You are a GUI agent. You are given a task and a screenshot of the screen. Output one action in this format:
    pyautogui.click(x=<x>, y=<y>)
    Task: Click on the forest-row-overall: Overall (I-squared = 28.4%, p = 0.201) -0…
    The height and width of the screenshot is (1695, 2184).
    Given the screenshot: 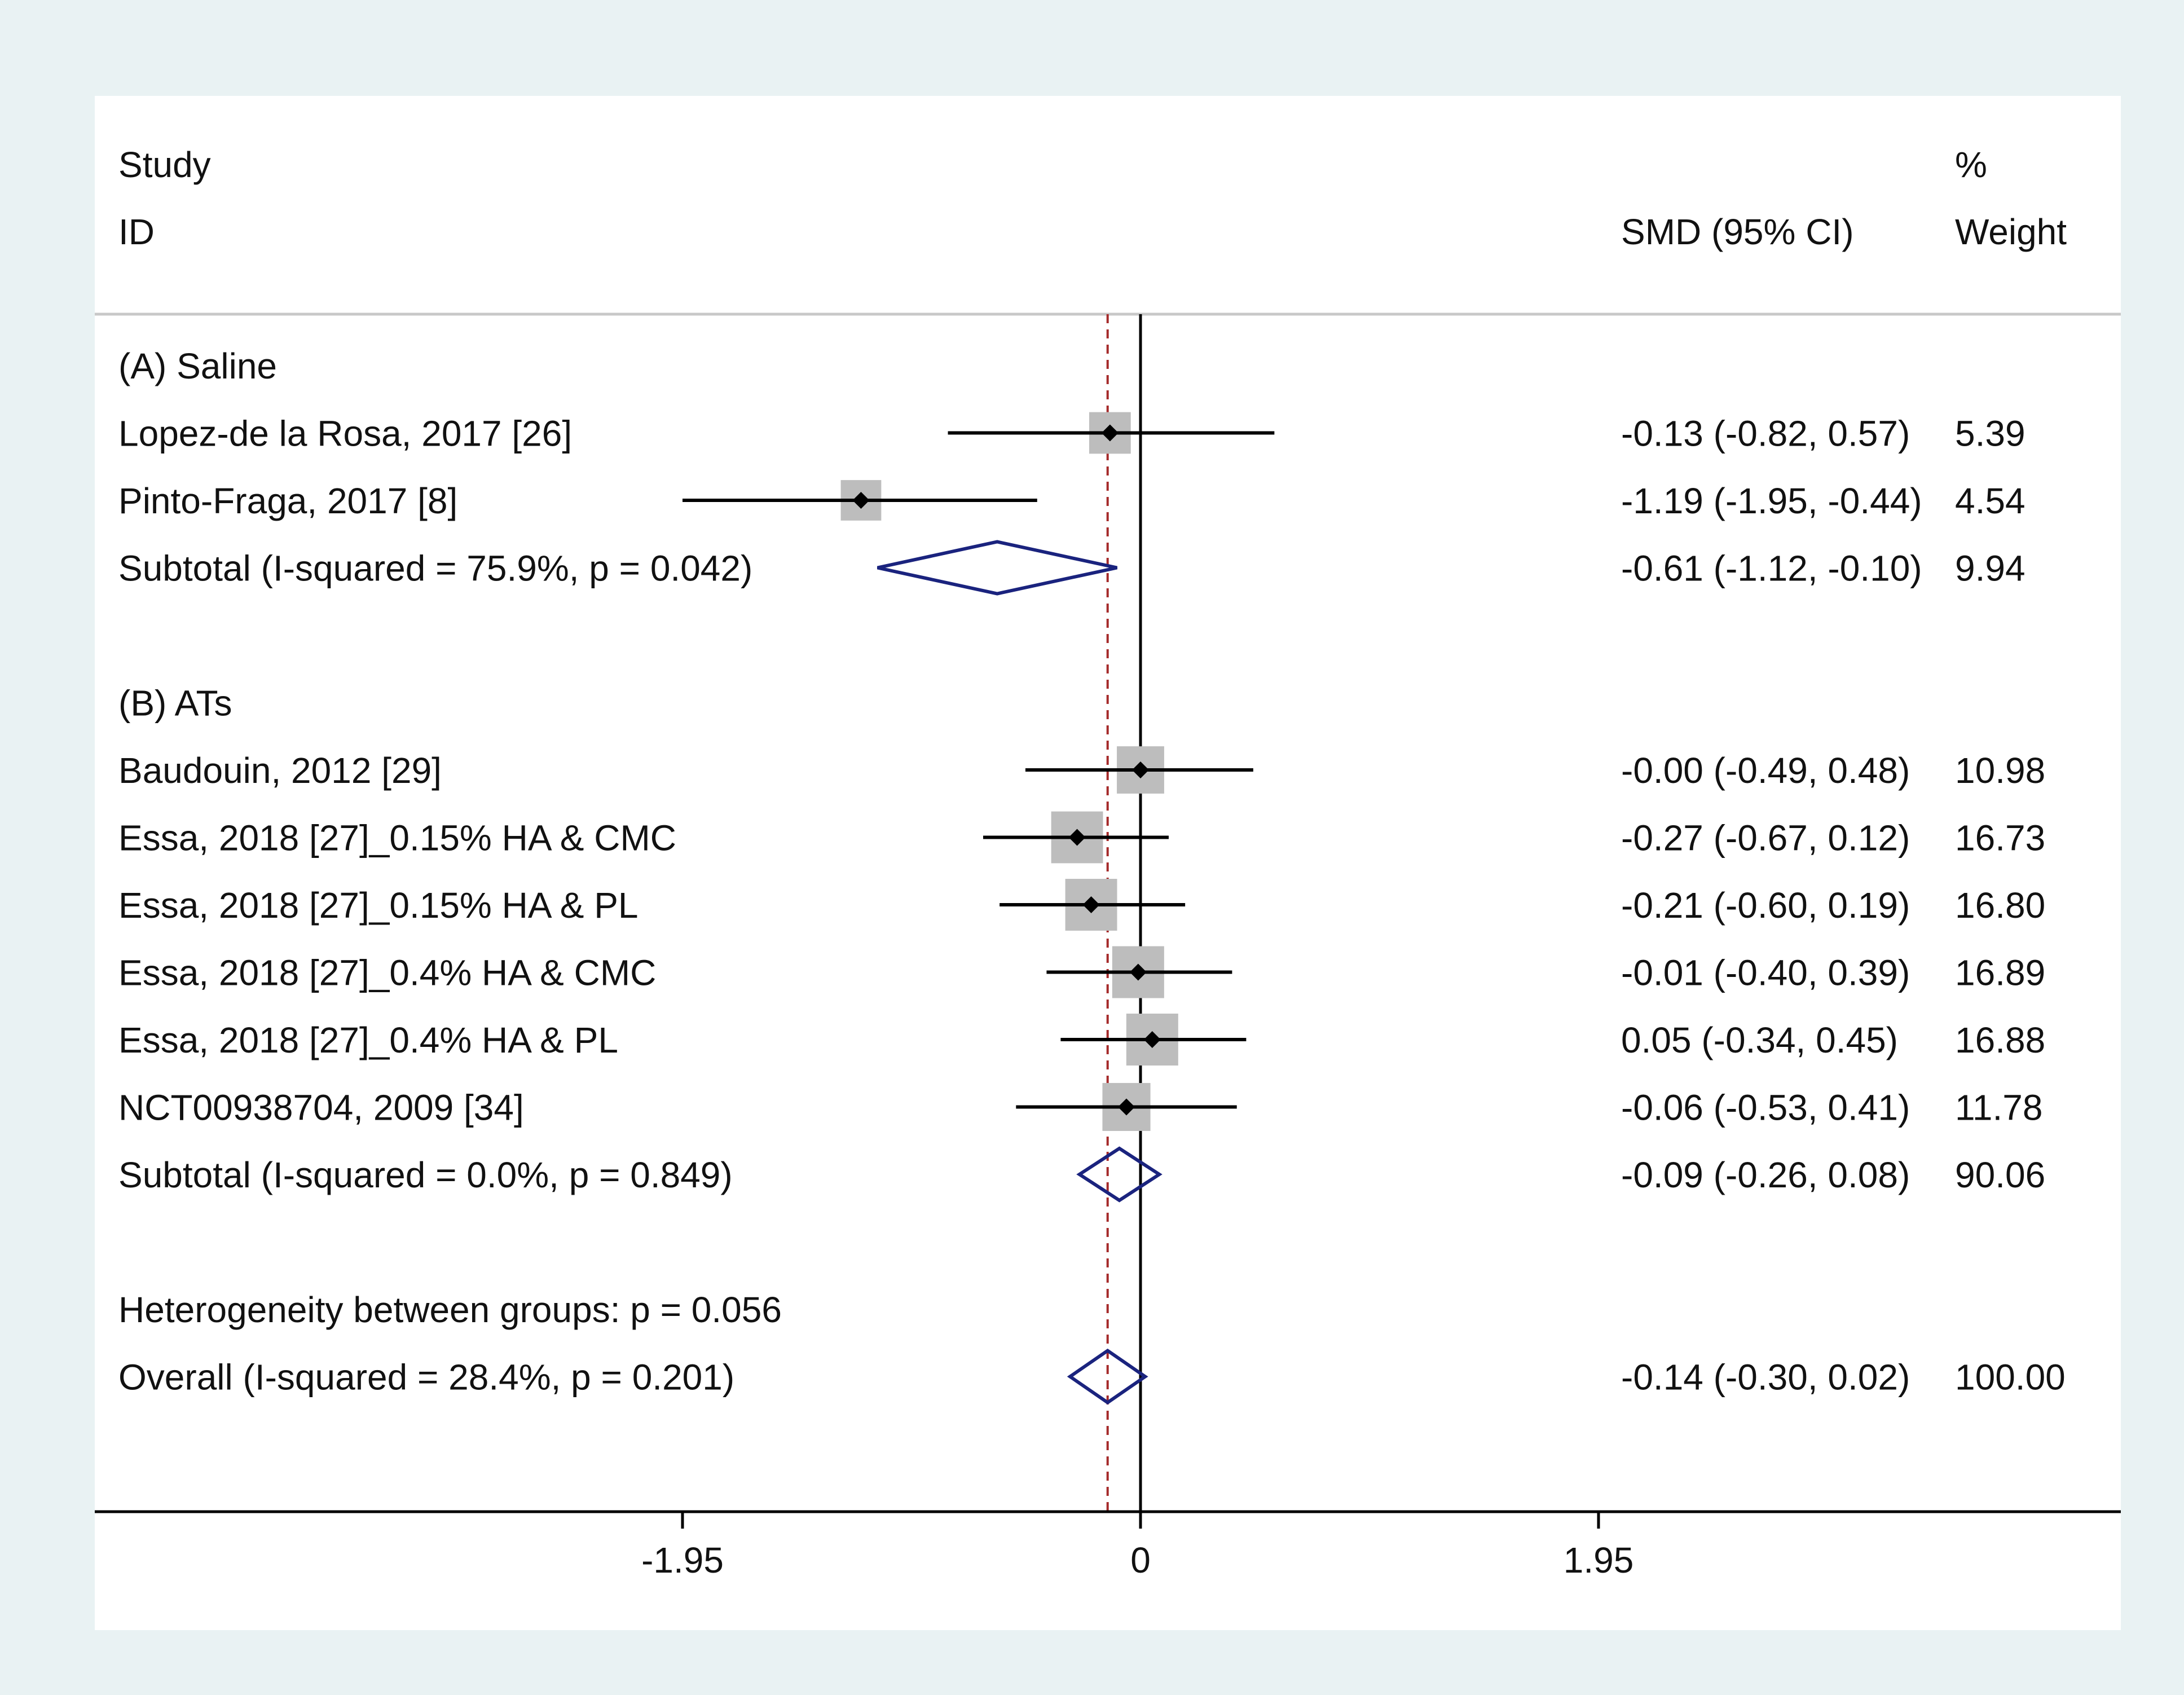 What is the action you would take?
    pyautogui.click(x=1092, y=1376)
    